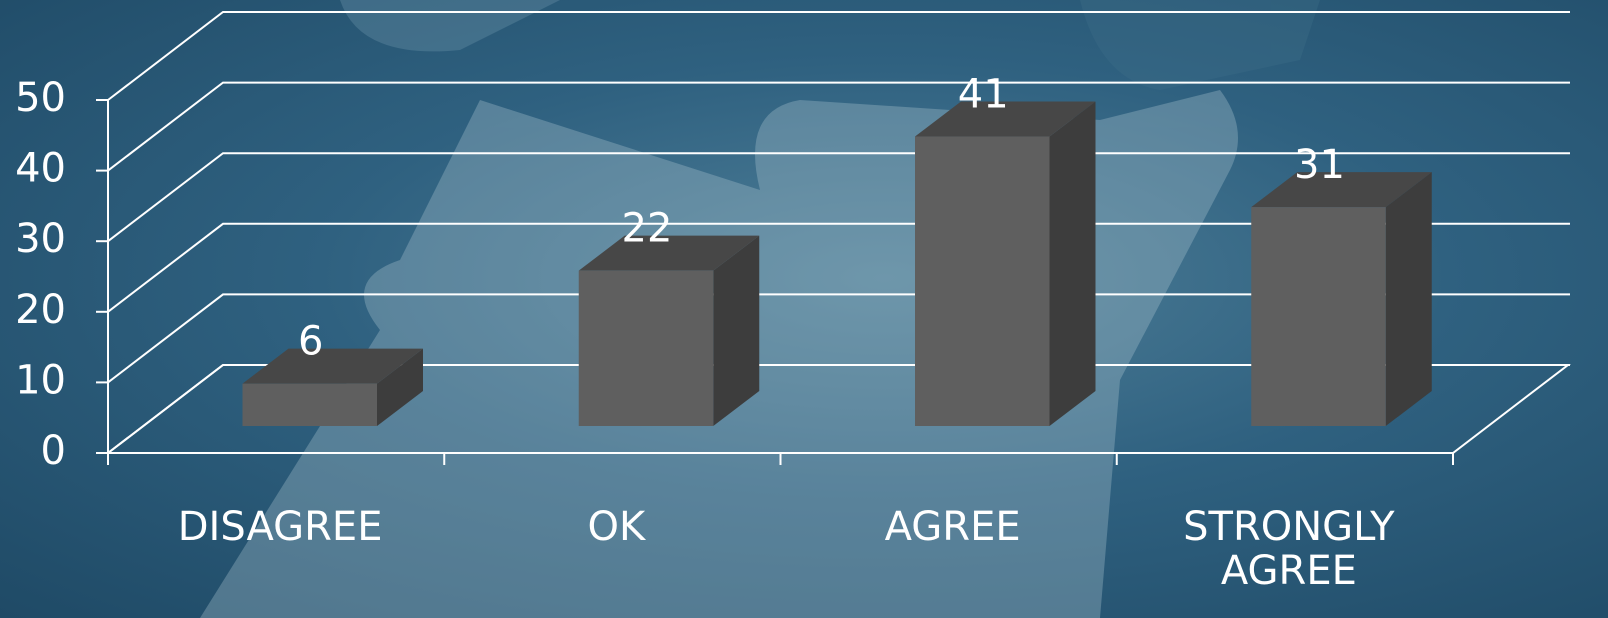  I want to click on y-tick-label: 50, so click(40, 98).